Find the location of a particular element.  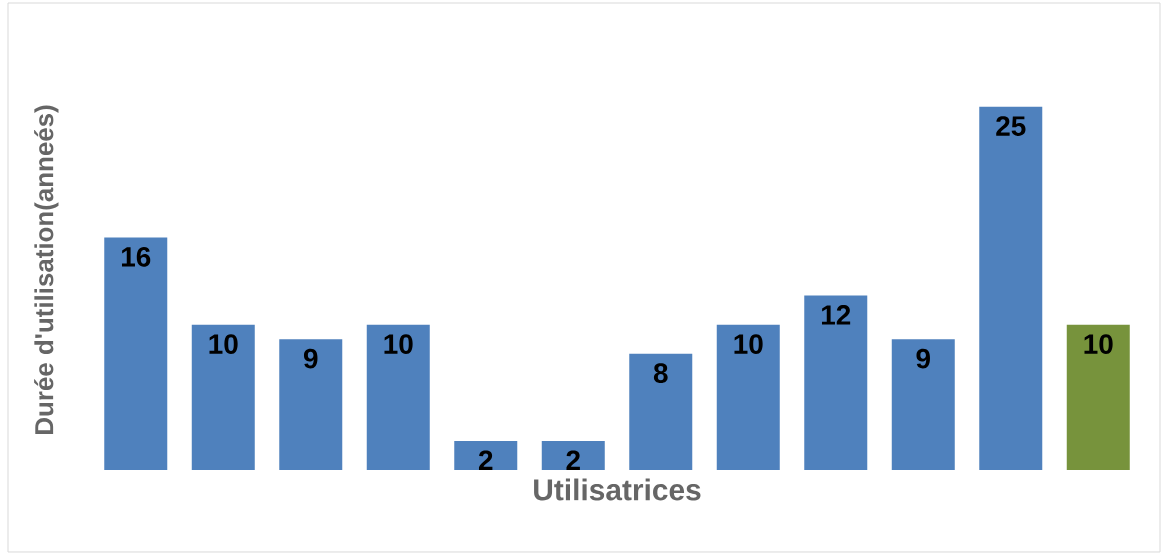

y-axis-title: Durée d'utilisation(anneés) is located at coordinates (46, 269).